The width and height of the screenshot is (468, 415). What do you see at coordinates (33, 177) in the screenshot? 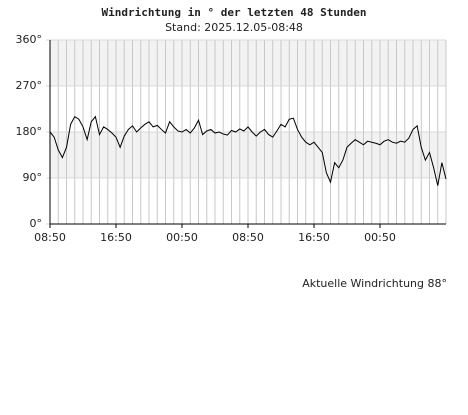
I see `y-tick-label: 90°` at bounding box center [33, 177].